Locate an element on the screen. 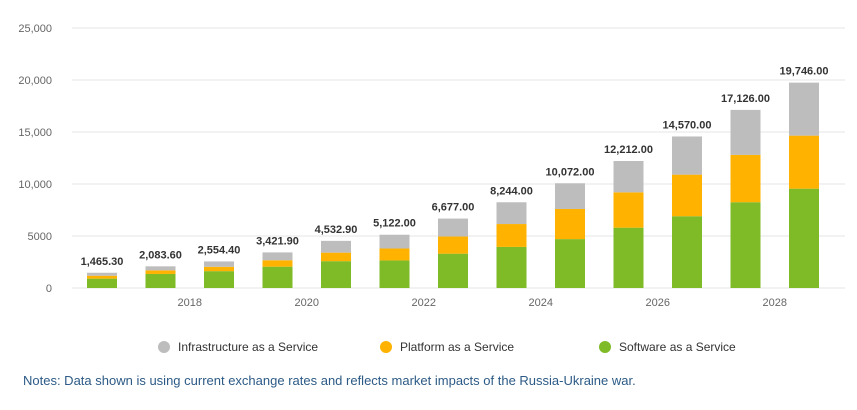 The width and height of the screenshot is (857, 410). legend-label-paas: Platform as a Service is located at coordinates (457, 347).